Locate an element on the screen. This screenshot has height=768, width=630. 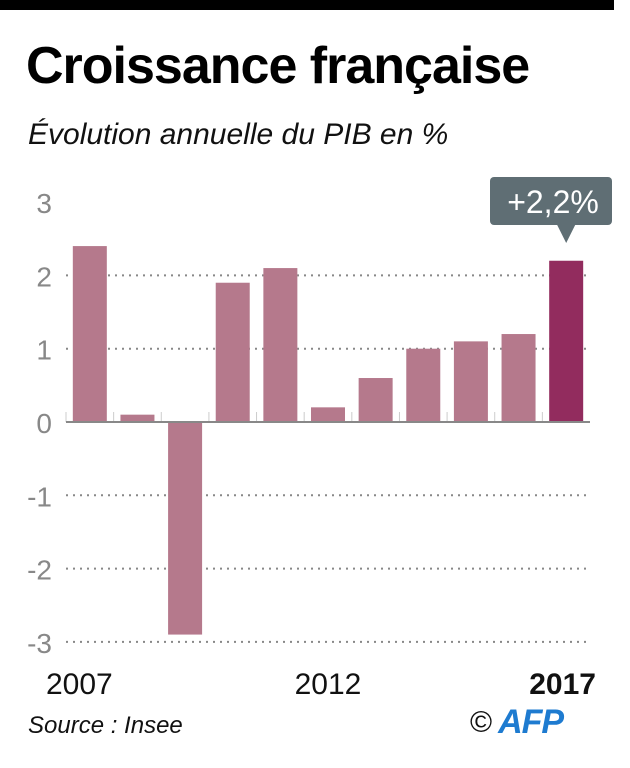
y-tick-label: 2 is located at coordinates (44, 276).